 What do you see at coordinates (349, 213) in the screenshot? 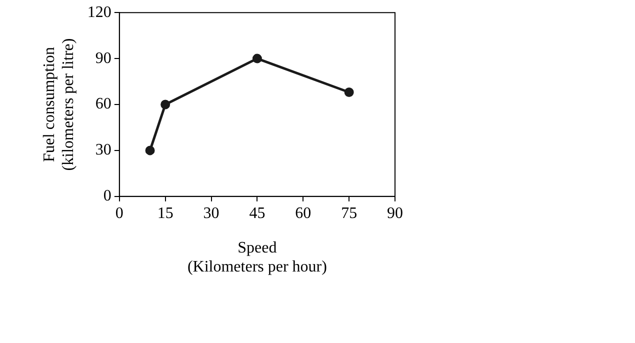
I see `x-tick-label: 75` at bounding box center [349, 213].